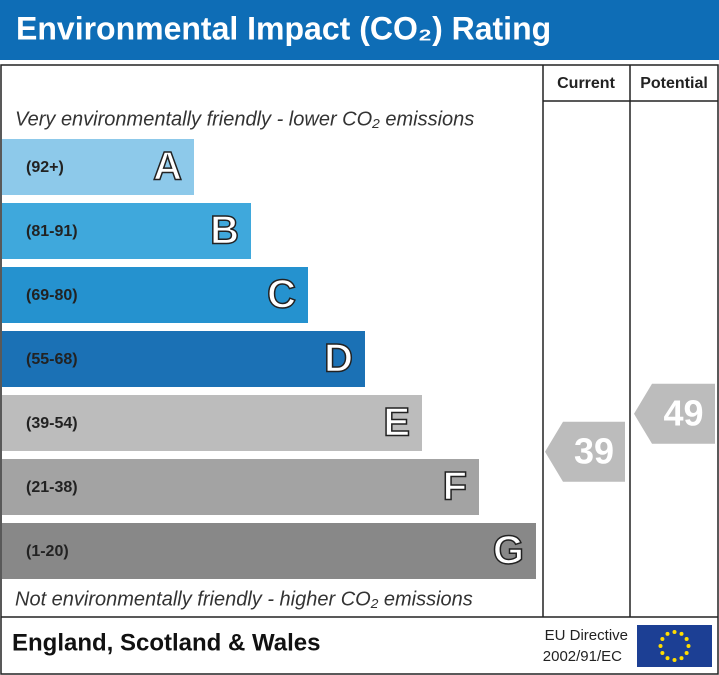 The image size is (719, 675). What do you see at coordinates (338, 359) in the screenshot?
I see `band-letter: D` at bounding box center [338, 359].